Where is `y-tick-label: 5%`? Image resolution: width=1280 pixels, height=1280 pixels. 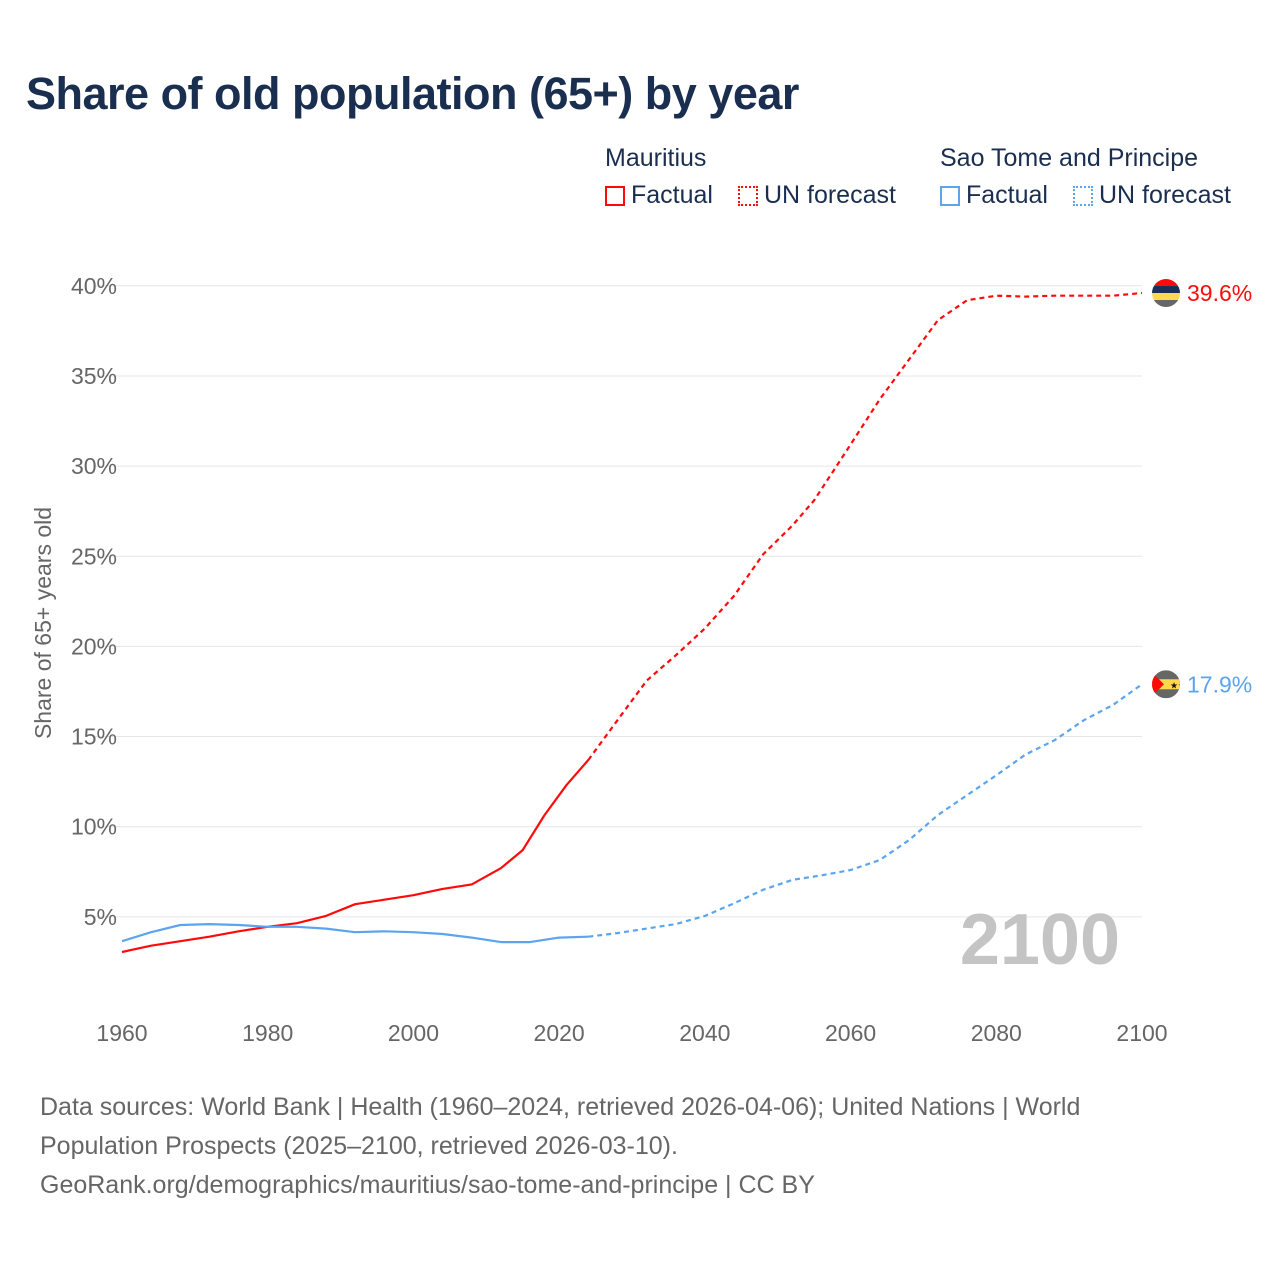 y-tick-label: 5% is located at coordinates (100, 917).